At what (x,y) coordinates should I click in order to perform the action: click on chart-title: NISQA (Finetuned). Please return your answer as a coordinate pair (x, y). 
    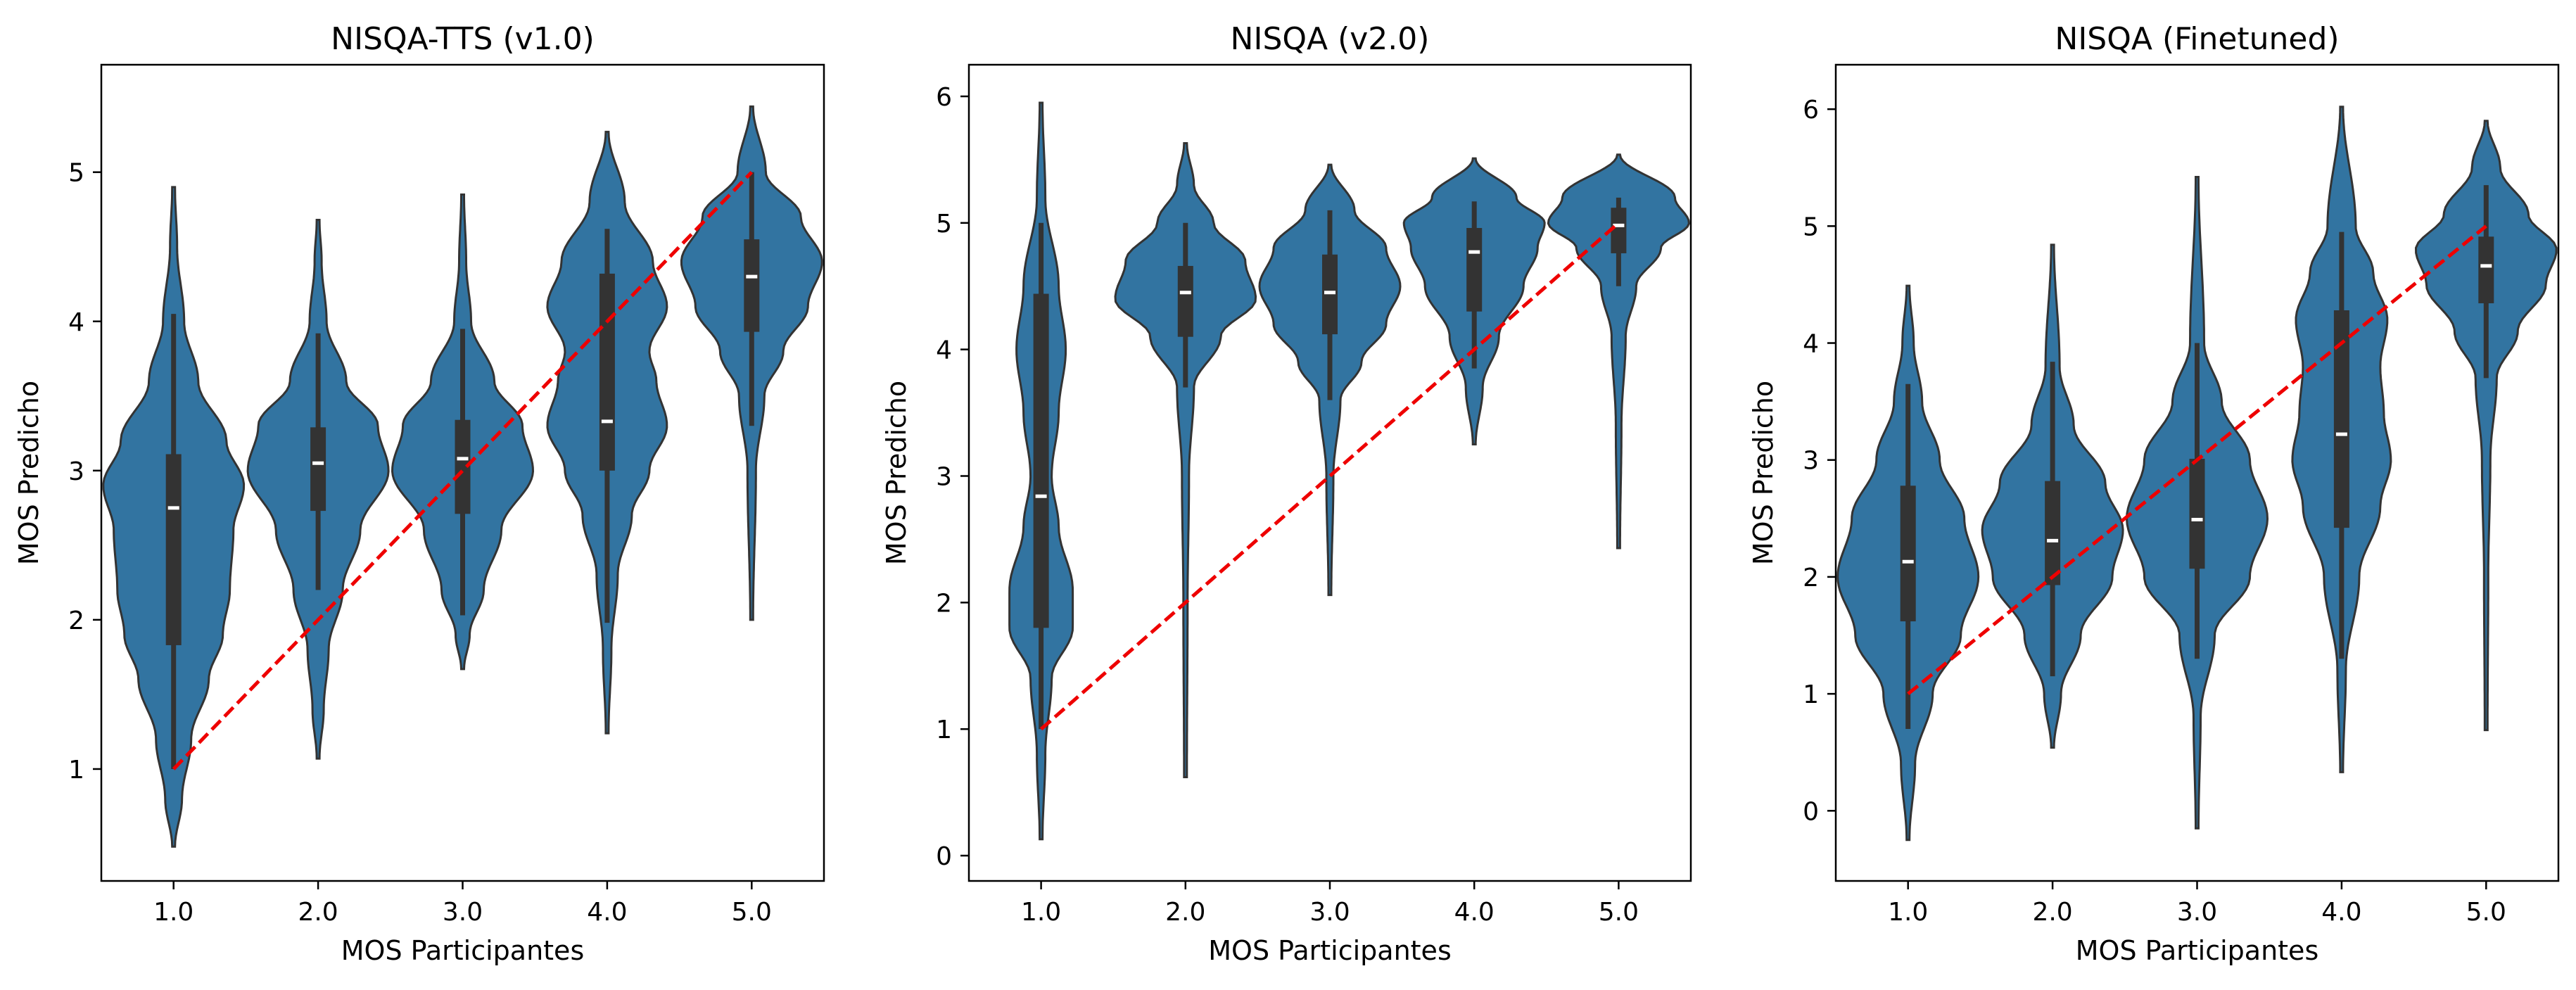
    Looking at the image, I should click on (2197, 39).